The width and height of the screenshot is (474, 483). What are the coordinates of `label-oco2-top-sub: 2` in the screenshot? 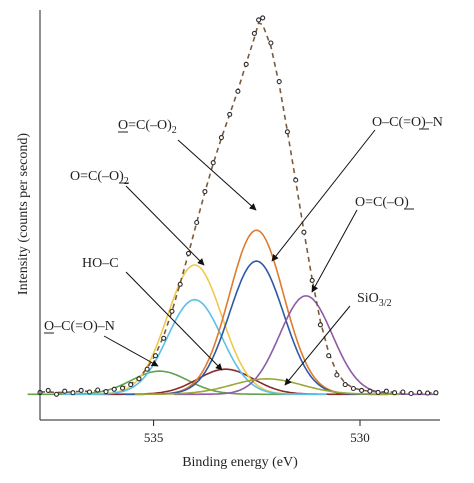 It's located at (174, 130).